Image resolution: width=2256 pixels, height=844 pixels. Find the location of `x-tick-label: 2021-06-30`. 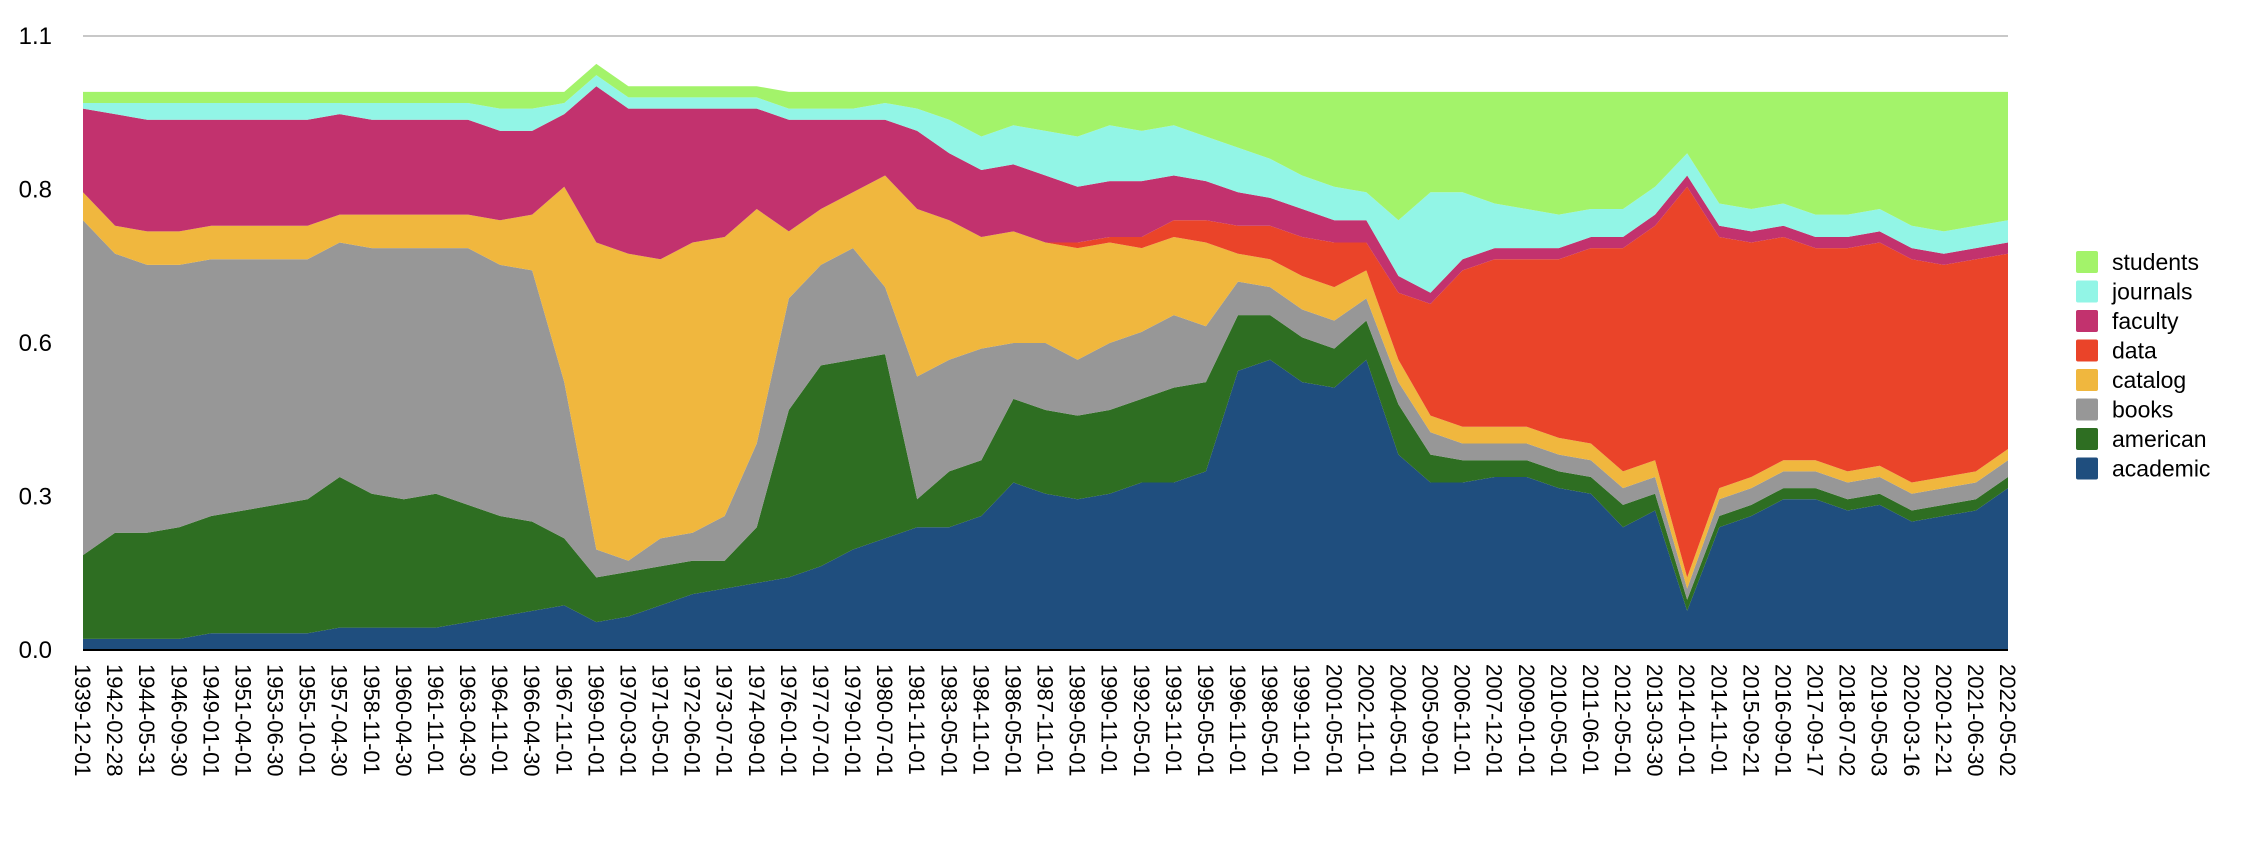

x-tick-label: 2021-06-30 is located at coordinates (1975, 720).